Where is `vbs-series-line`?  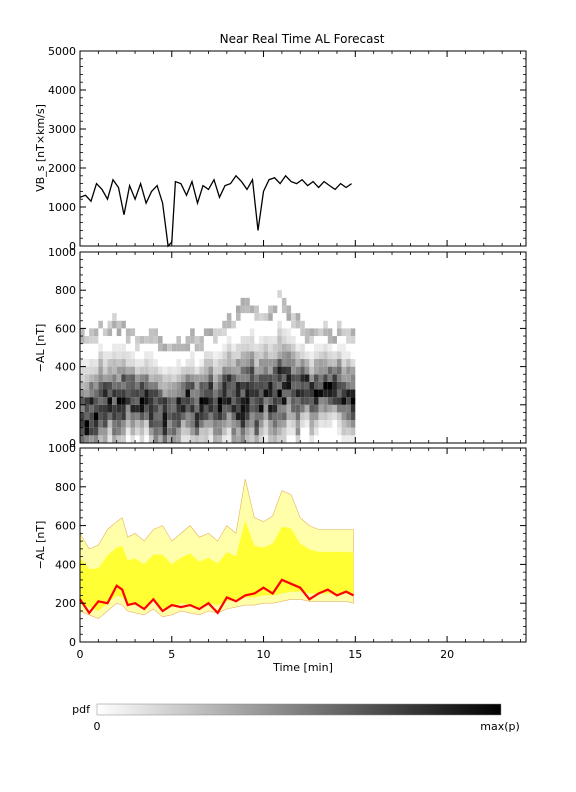
vbs-series-line is located at coordinates (215, 211).